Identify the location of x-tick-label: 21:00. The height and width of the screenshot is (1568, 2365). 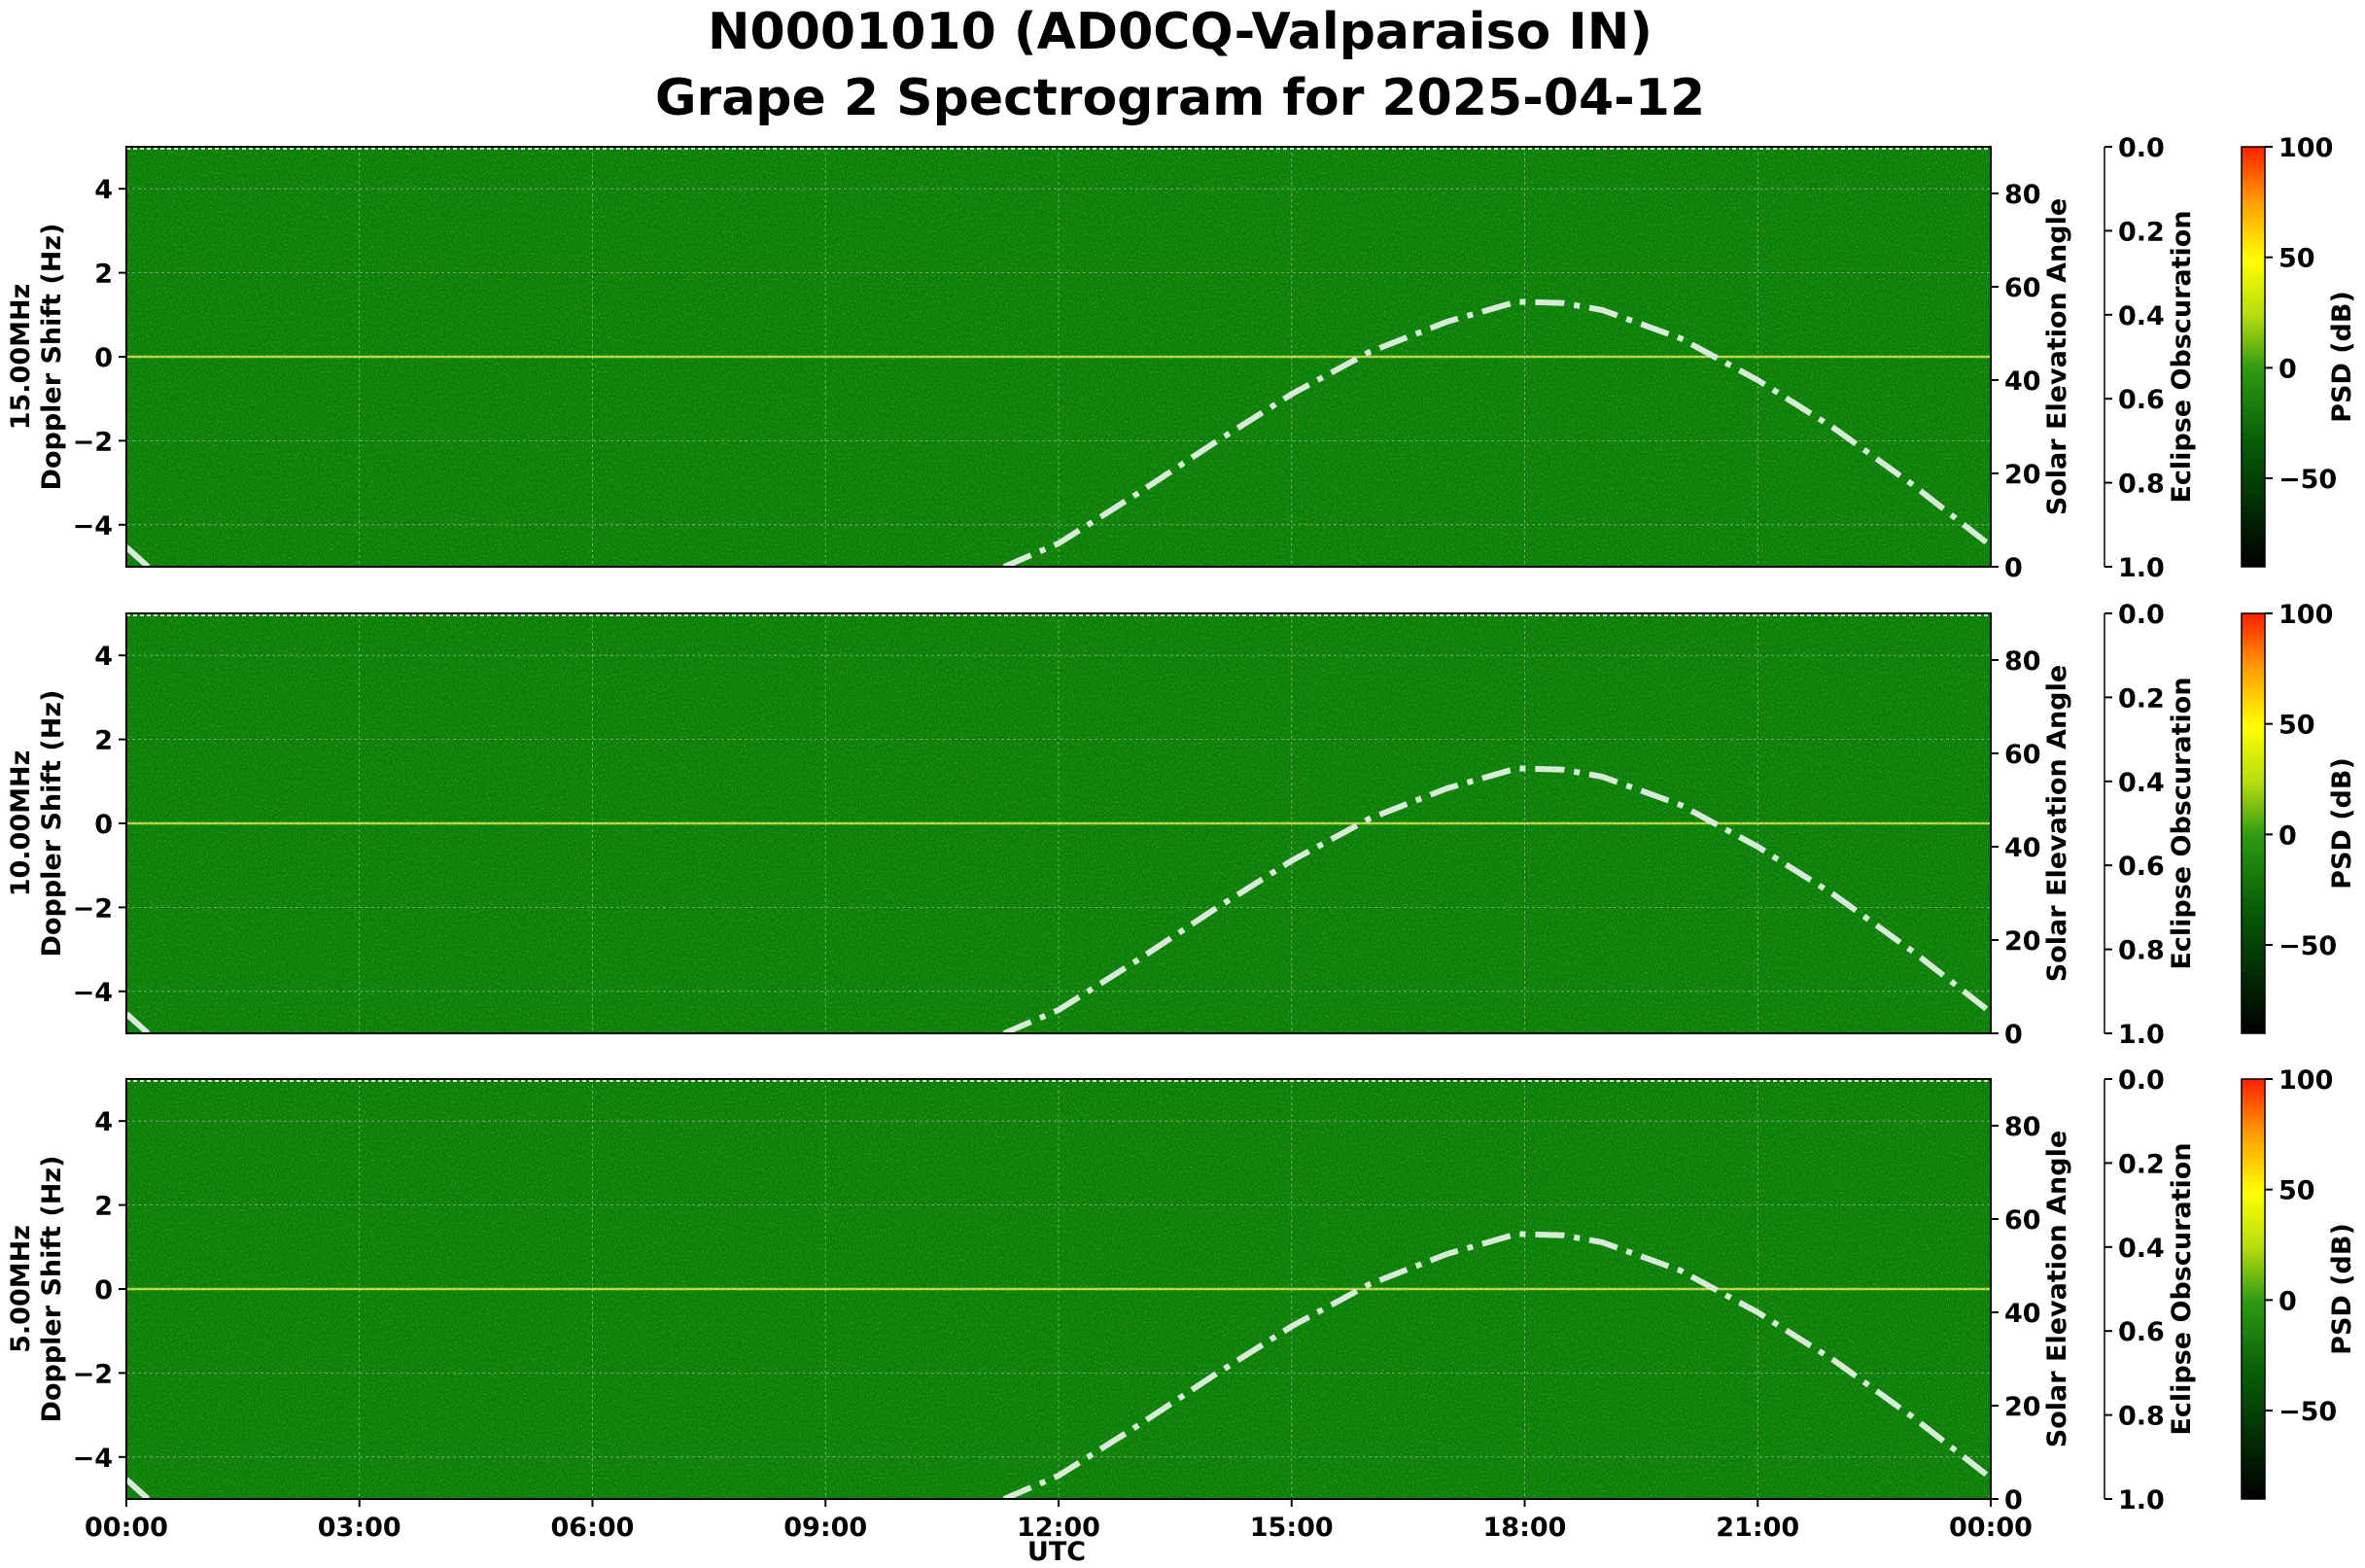
(1757, 1528).